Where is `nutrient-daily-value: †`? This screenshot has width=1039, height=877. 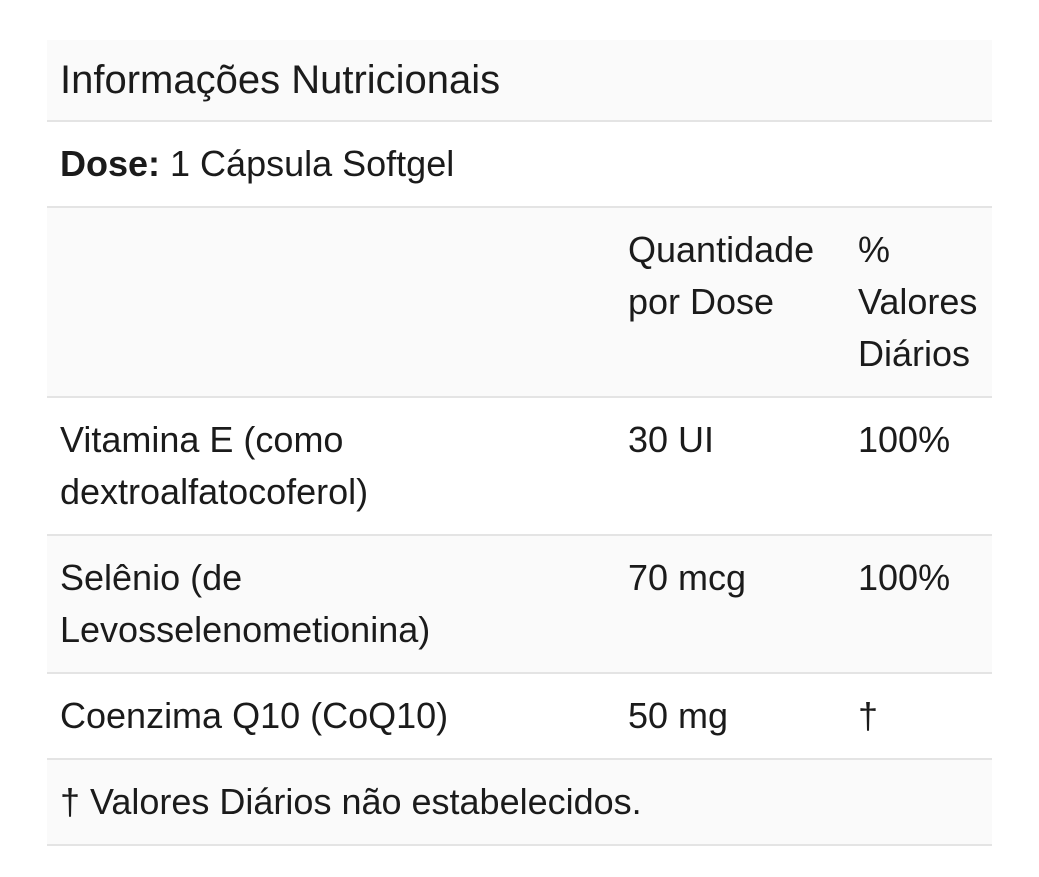 nutrient-daily-value: † is located at coordinates (919, 716).